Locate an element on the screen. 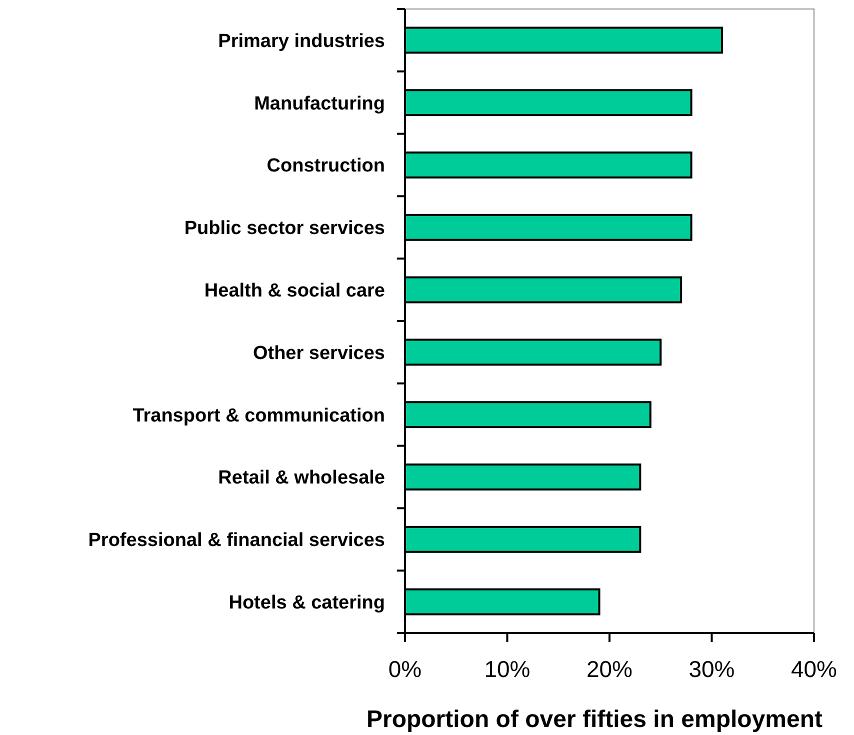  y-tick-label: Construction is located at coordinates (325, 166).